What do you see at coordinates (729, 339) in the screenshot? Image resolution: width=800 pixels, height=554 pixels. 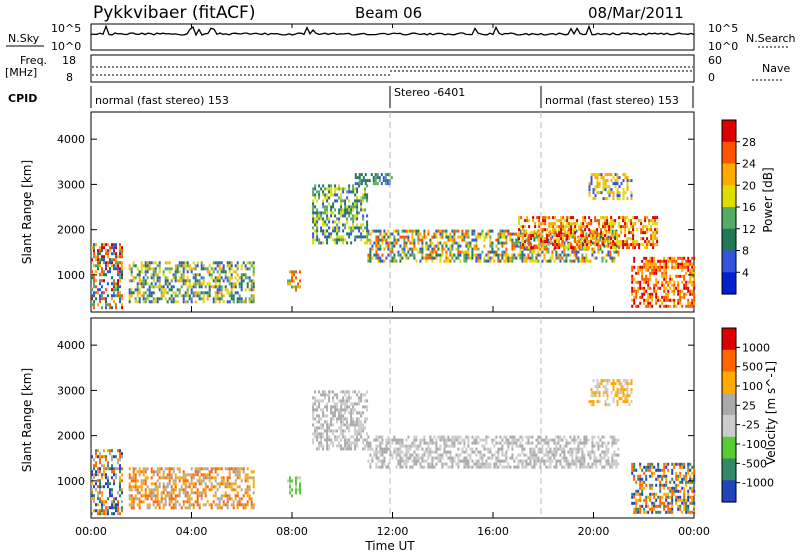 I see `colorbar-swatch` at bounding box center [729, 339].